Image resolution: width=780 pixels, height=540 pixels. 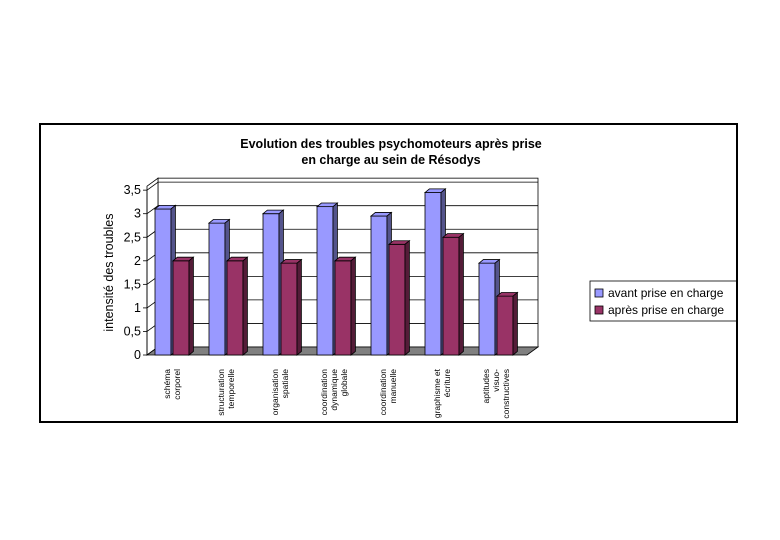 What do you see at coordinates (109, 273) in the screenshot?
I see `y-axis-title: intensité des troubles` at bounding box center [109, 273].